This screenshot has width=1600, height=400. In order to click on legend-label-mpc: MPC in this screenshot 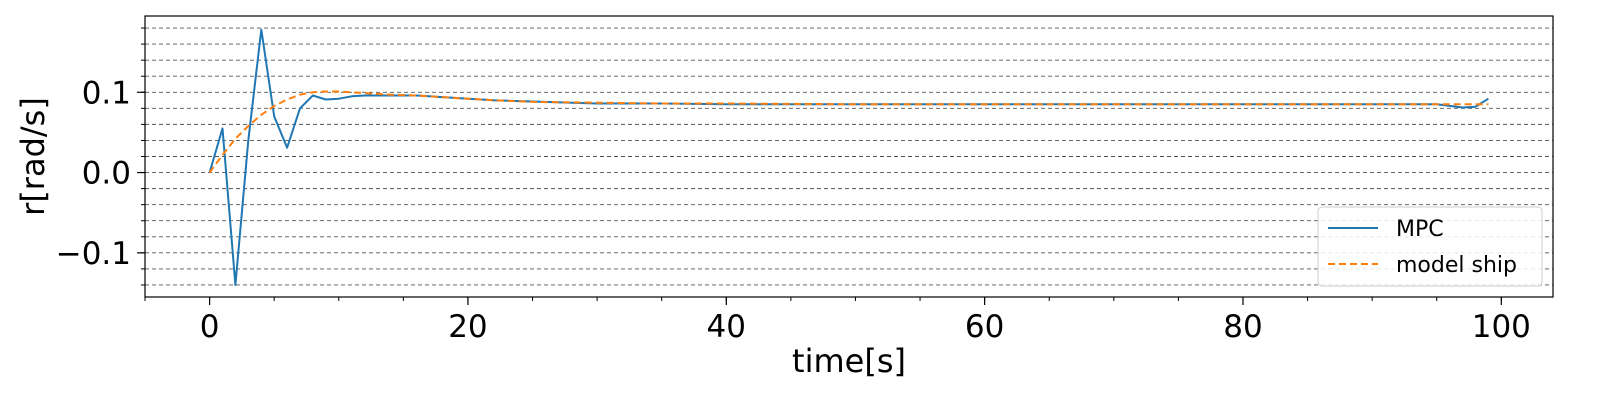, I will do `click(1420, 229)`.